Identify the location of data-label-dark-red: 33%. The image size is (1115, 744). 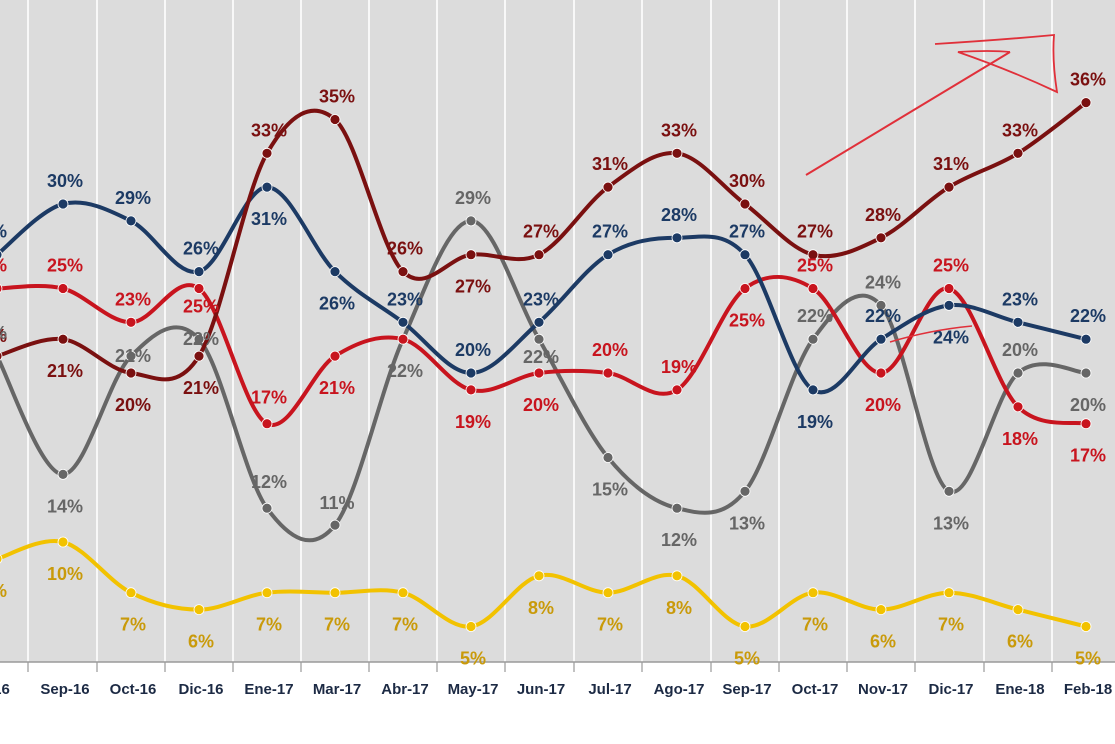
(1020, 130).